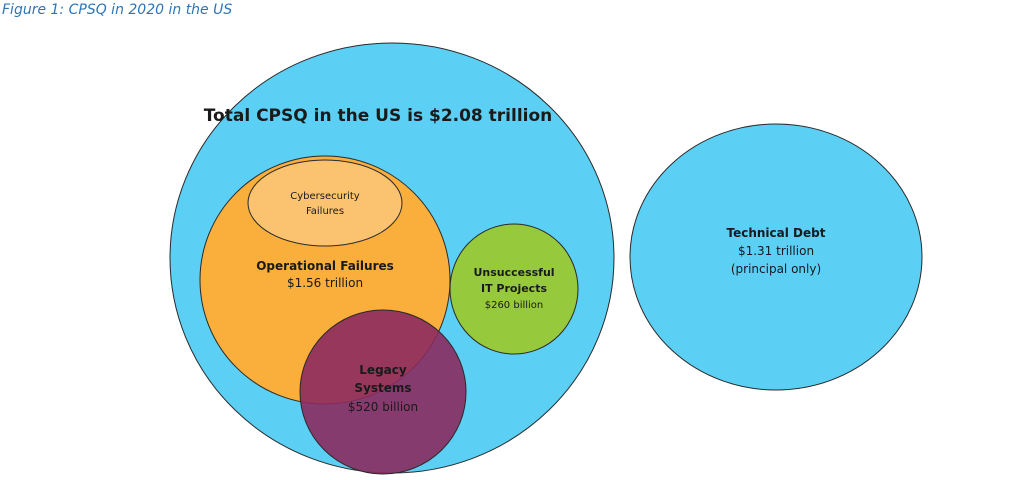 The height and width of the screenshot is (480, 1011). Describe the element at coordinates (383, 407) in the screenshot. I see `legacy-systems-value: $520 billion` at that location.